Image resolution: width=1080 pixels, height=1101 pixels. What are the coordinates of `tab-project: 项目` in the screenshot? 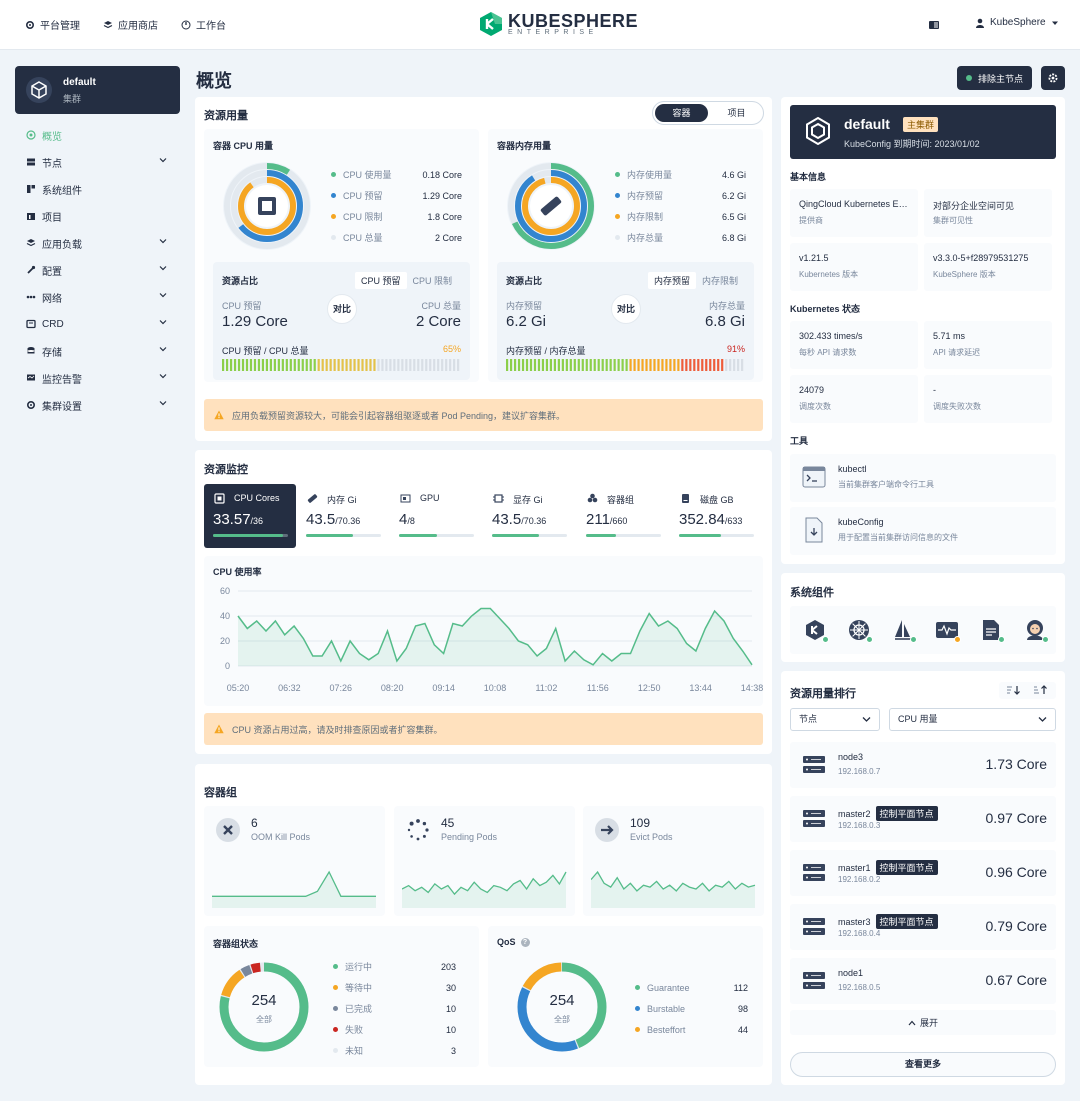 It's located at (736, 113).